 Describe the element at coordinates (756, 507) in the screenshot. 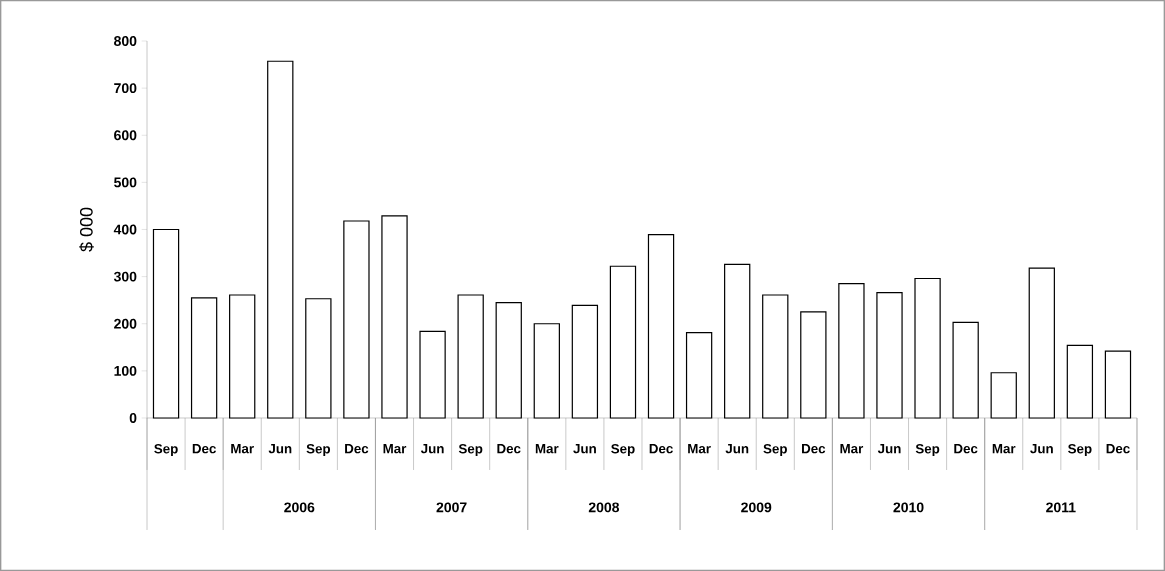

I see `text: 2009` at that location.